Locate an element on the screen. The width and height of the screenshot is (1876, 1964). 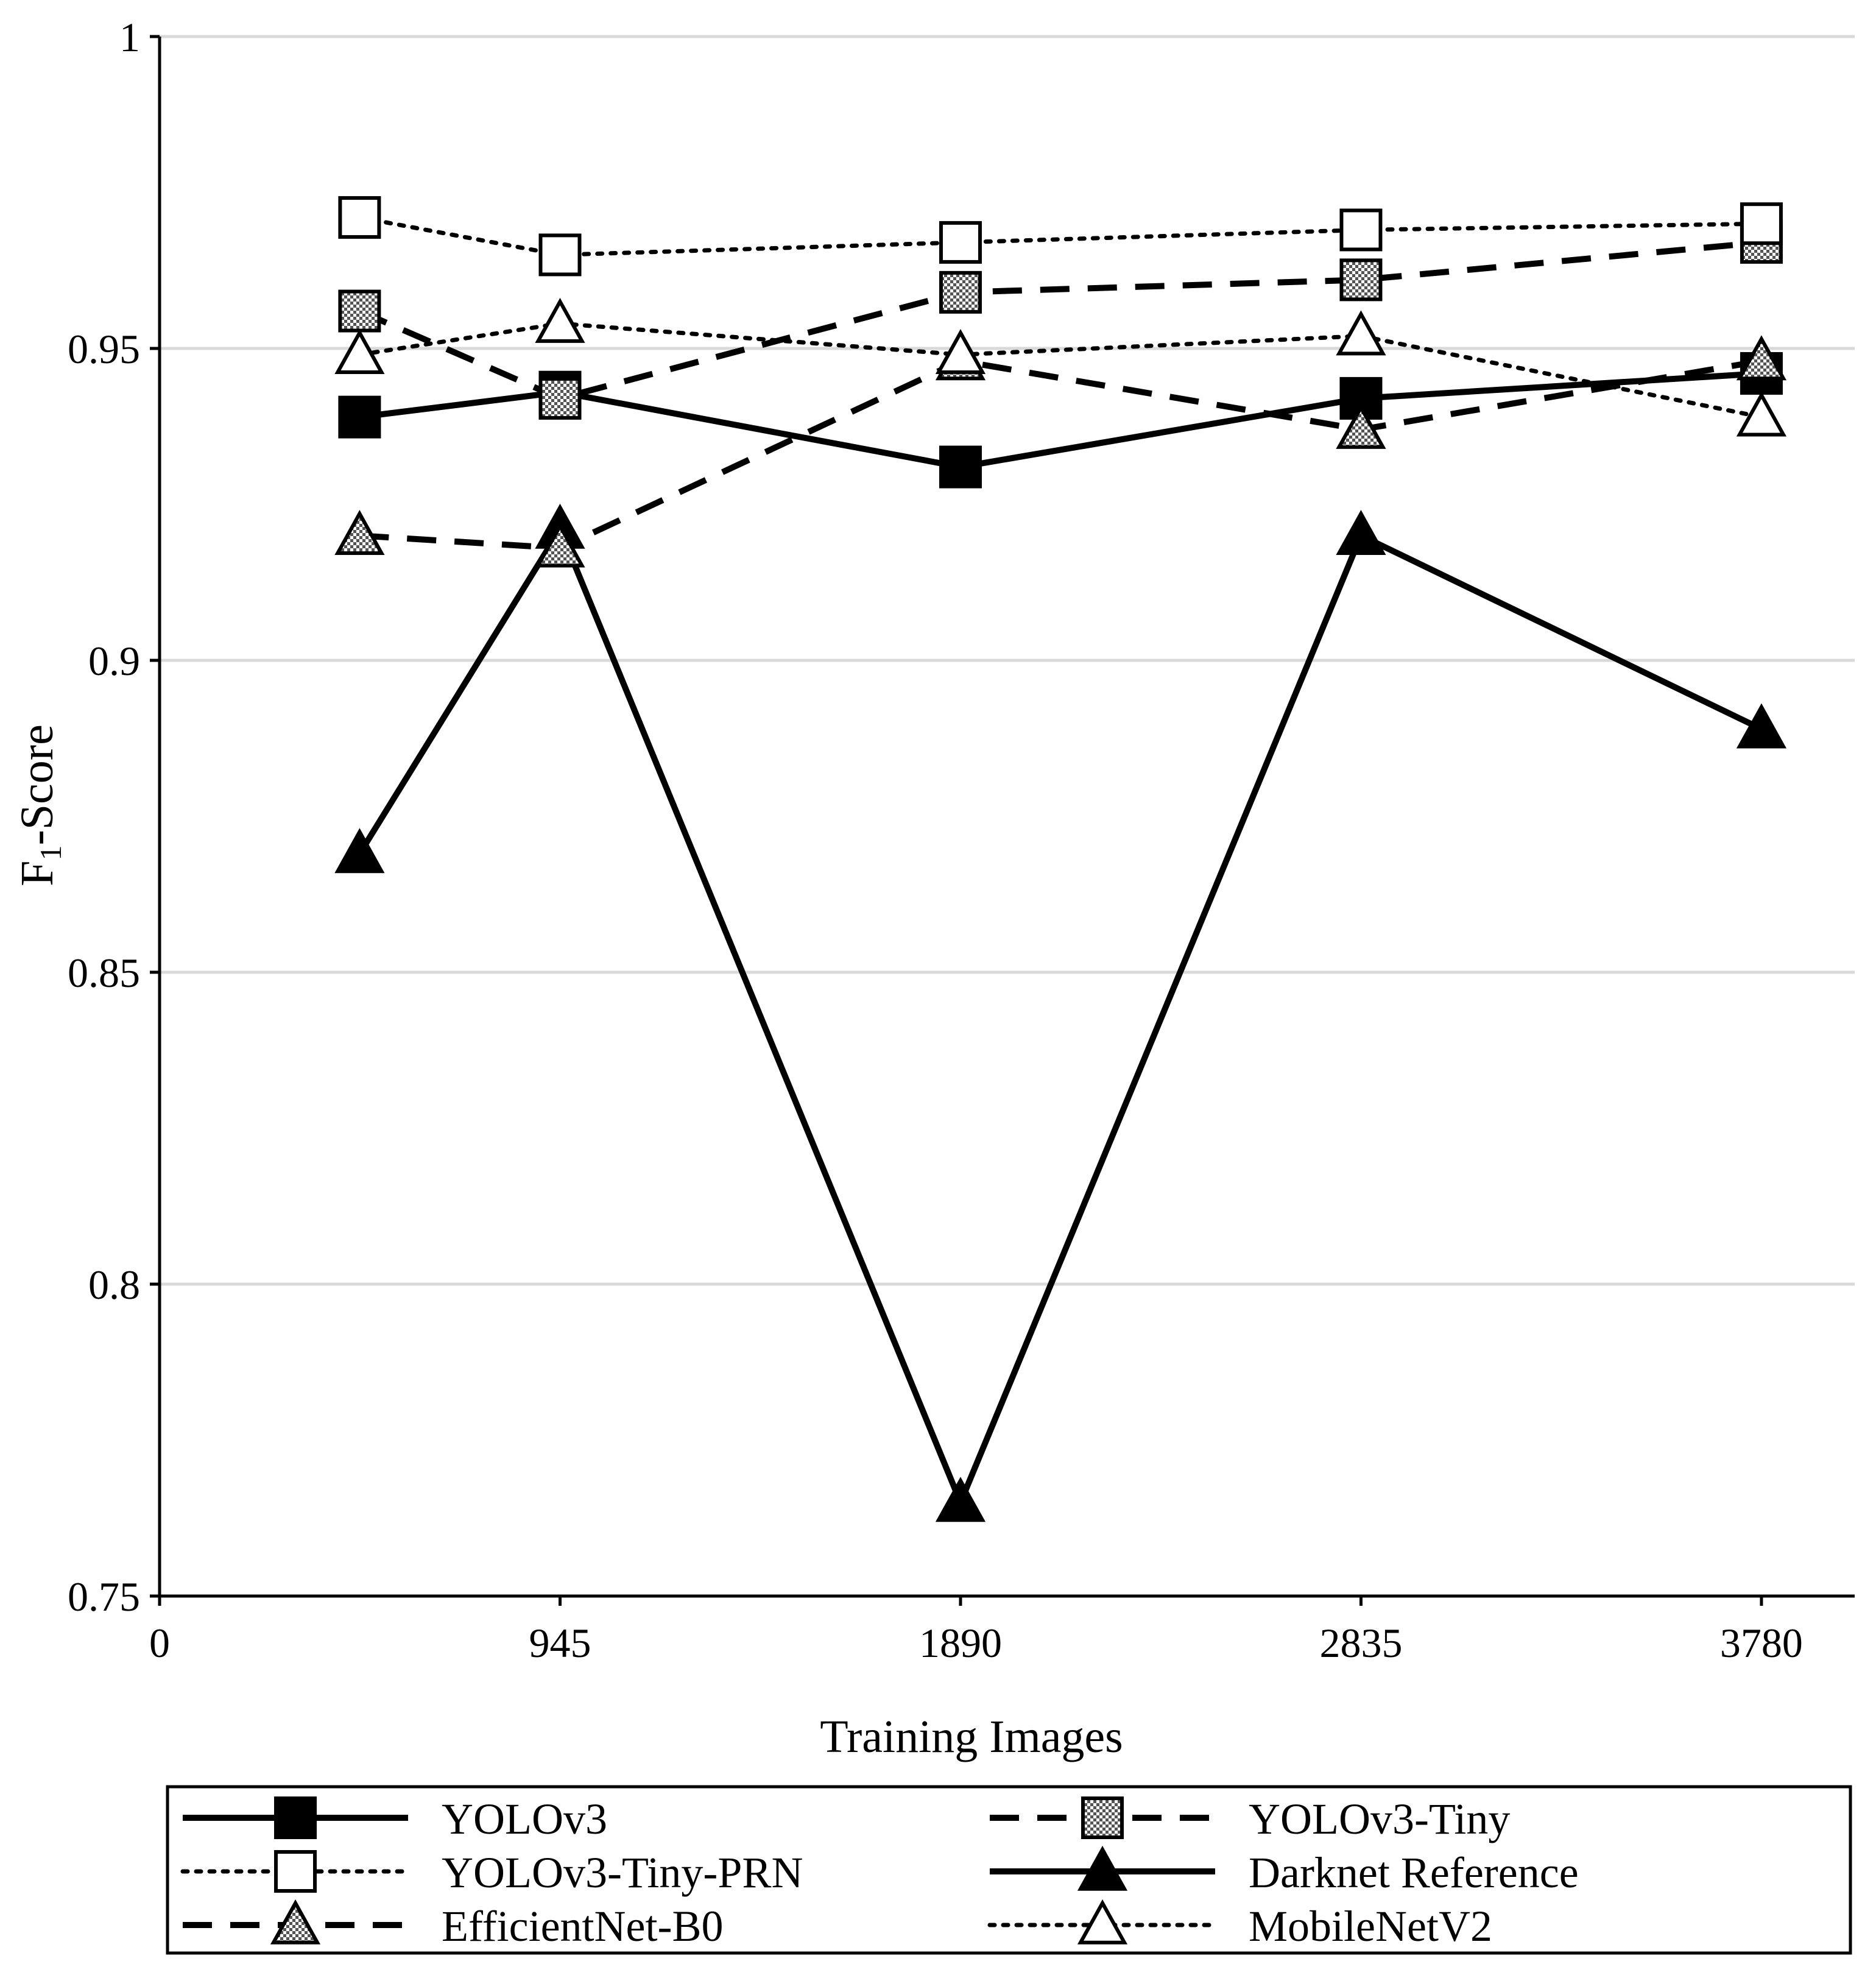
legend-item-mobilenetv2: MobileNetV2 is located at coordinates (1239, 1925).